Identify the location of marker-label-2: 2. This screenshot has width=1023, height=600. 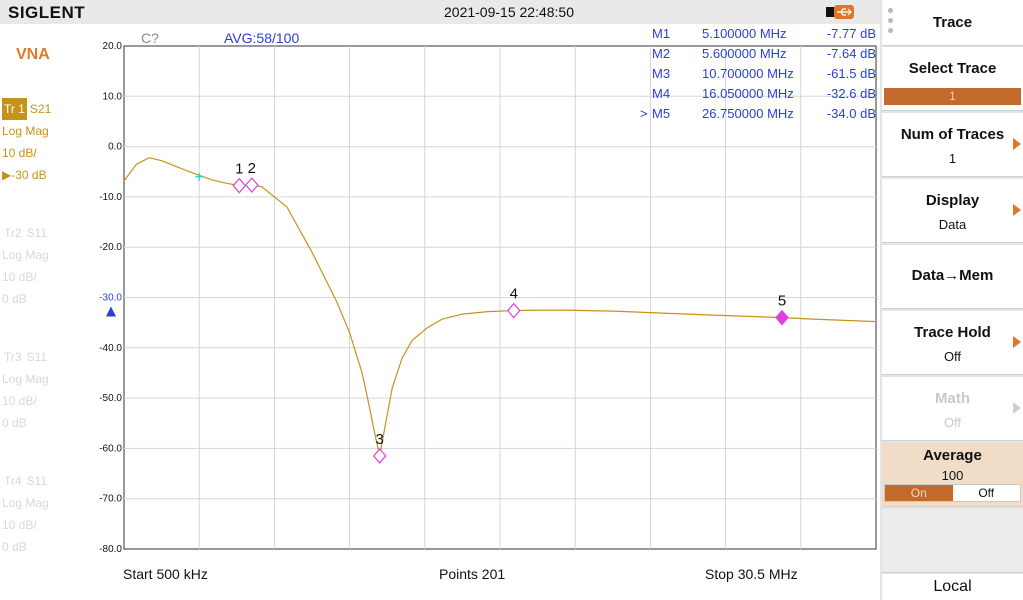
(252, 168).